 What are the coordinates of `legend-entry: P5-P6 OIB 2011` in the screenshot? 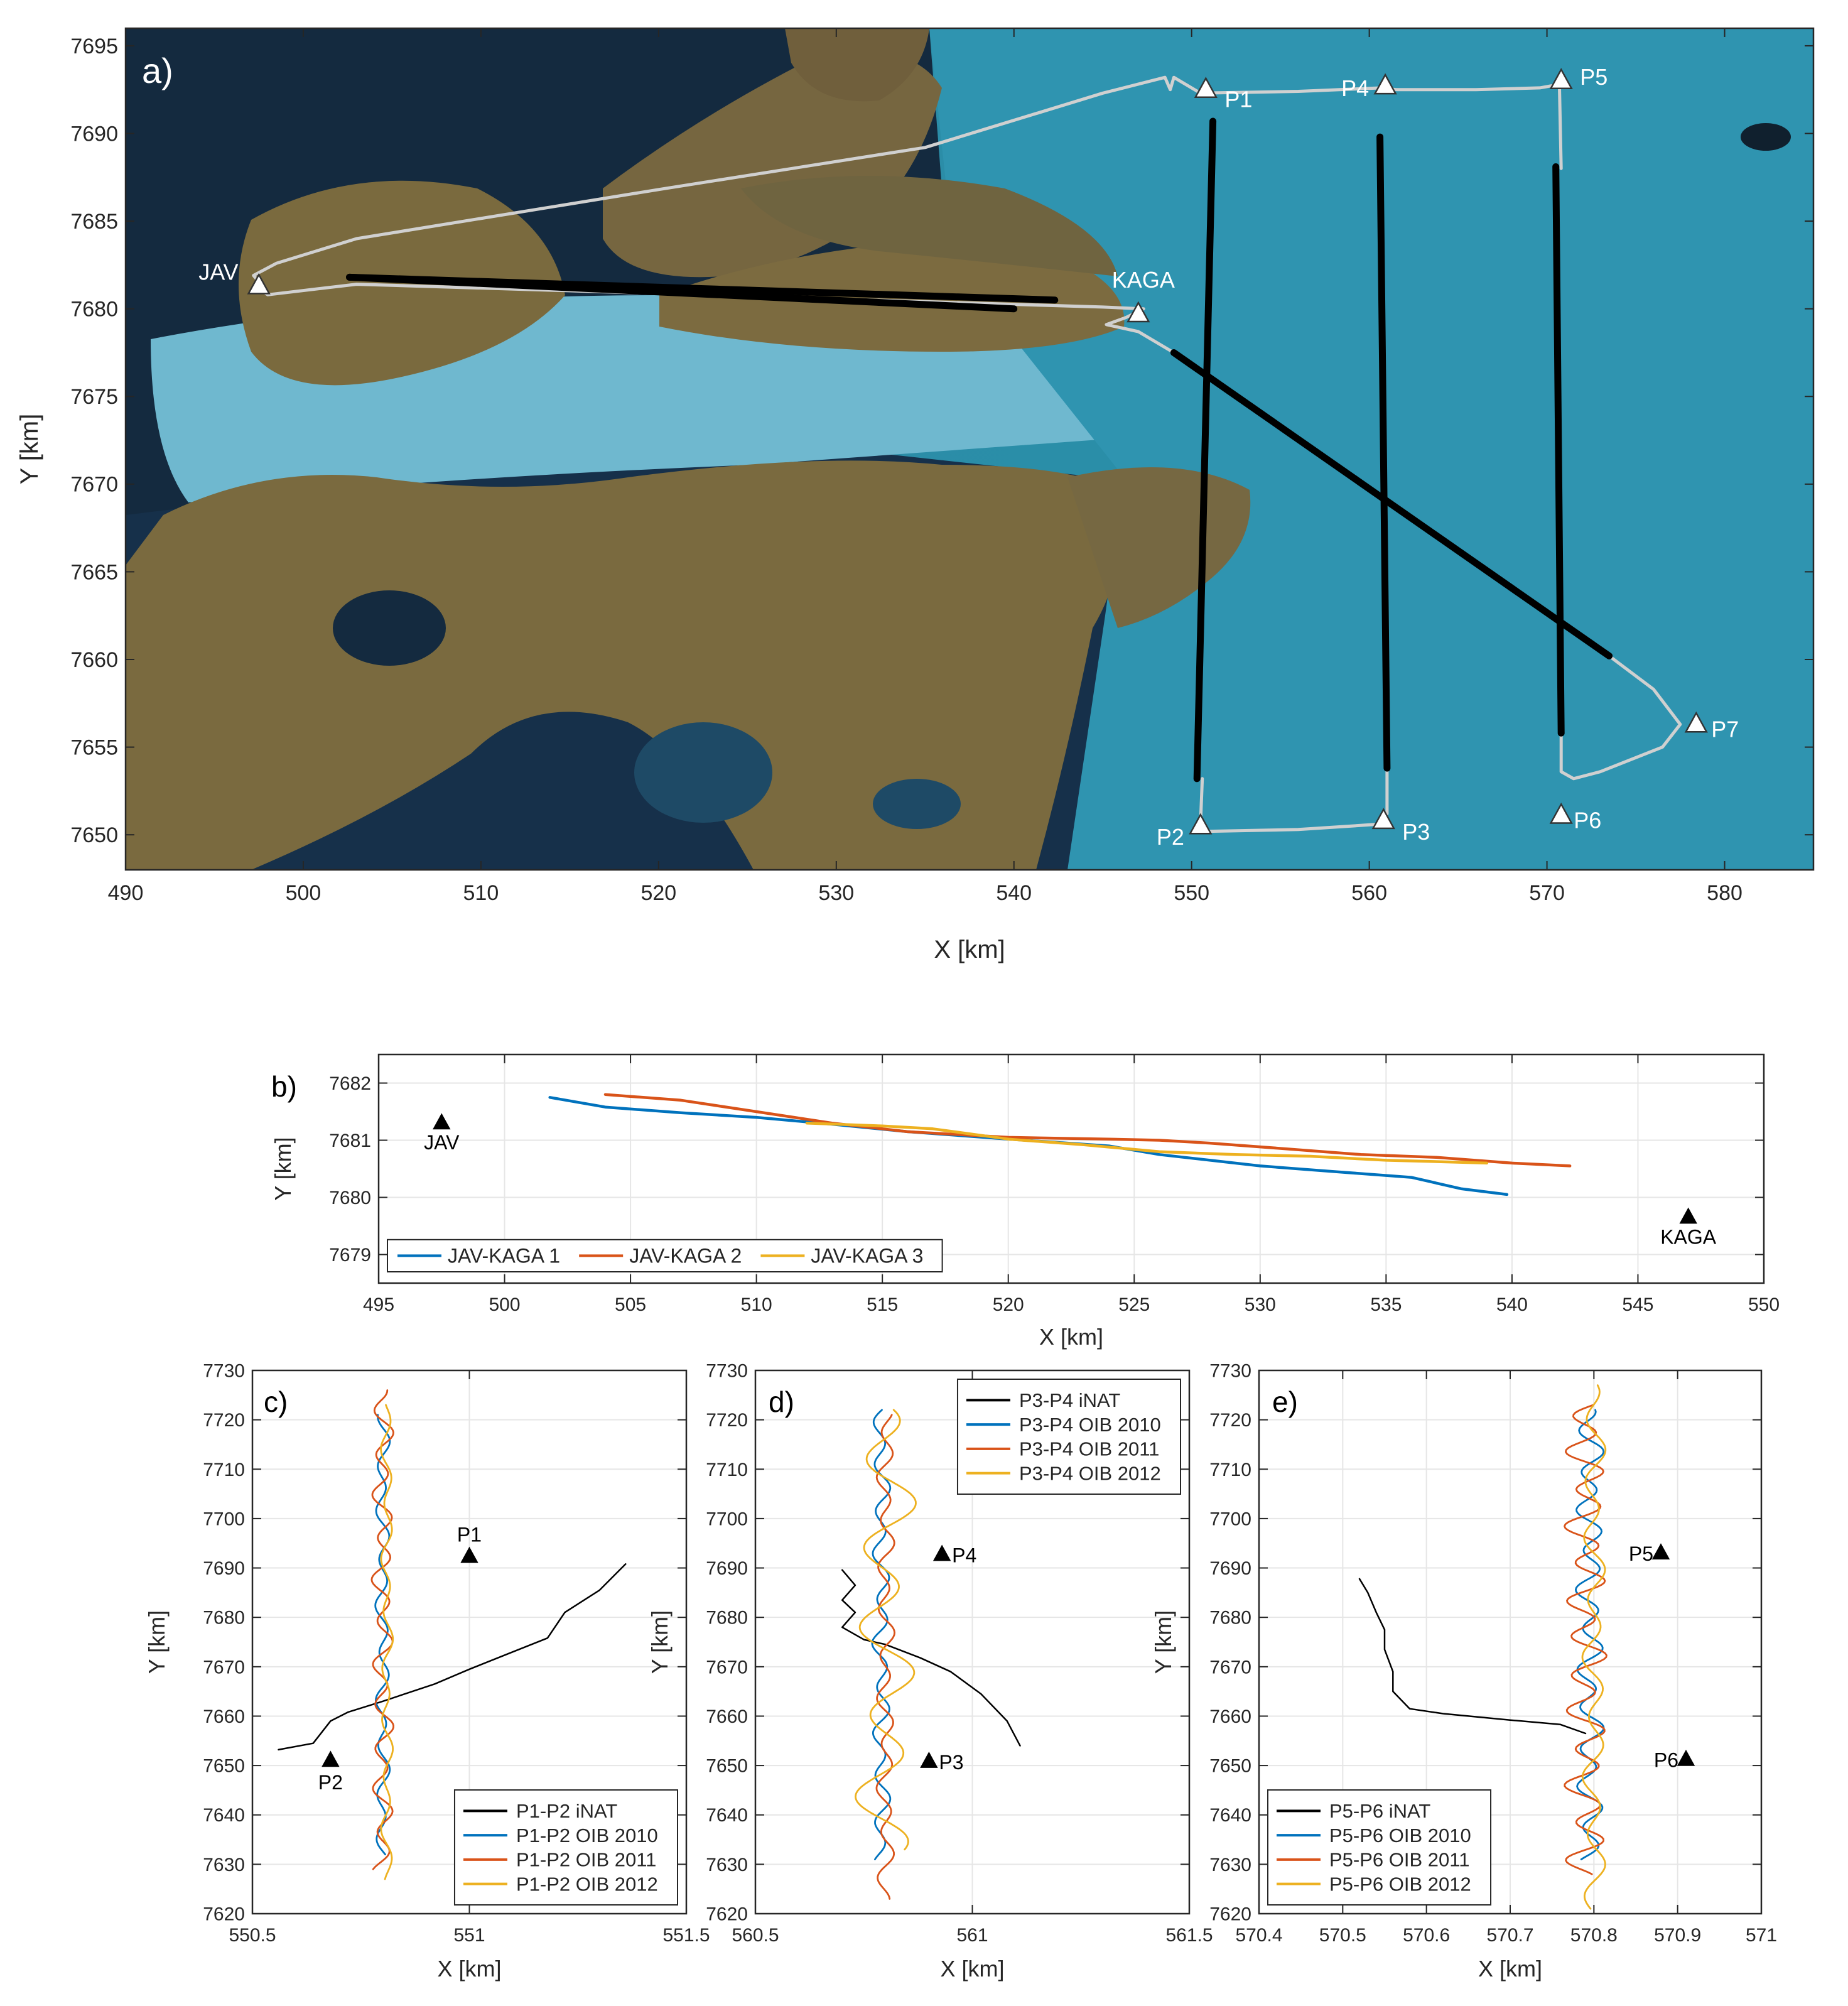 It's located at (1399, 1860).